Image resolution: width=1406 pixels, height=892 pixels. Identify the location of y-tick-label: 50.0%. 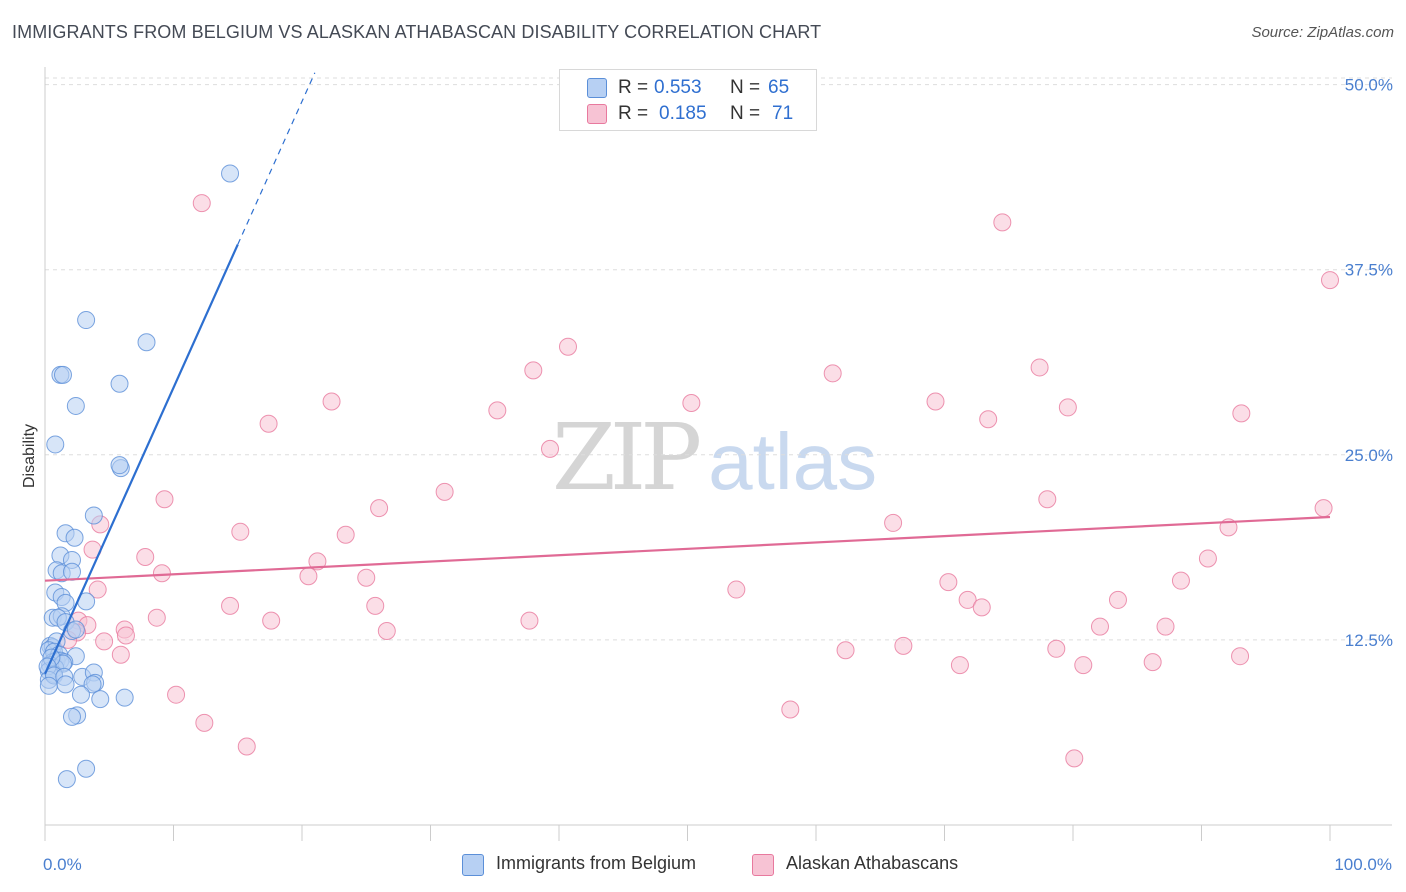
(1369, 85).